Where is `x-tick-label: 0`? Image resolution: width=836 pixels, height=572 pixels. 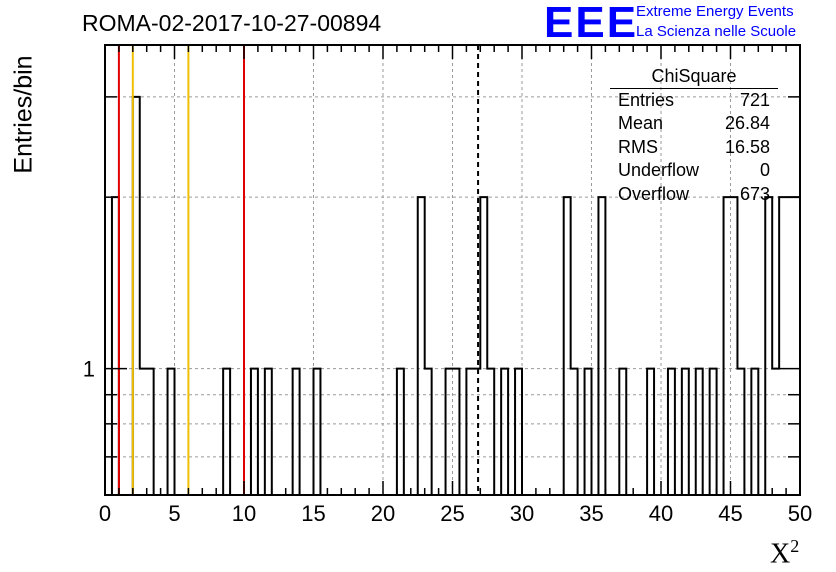
x-tick-label: 0 is located at coordinates (105, 513).